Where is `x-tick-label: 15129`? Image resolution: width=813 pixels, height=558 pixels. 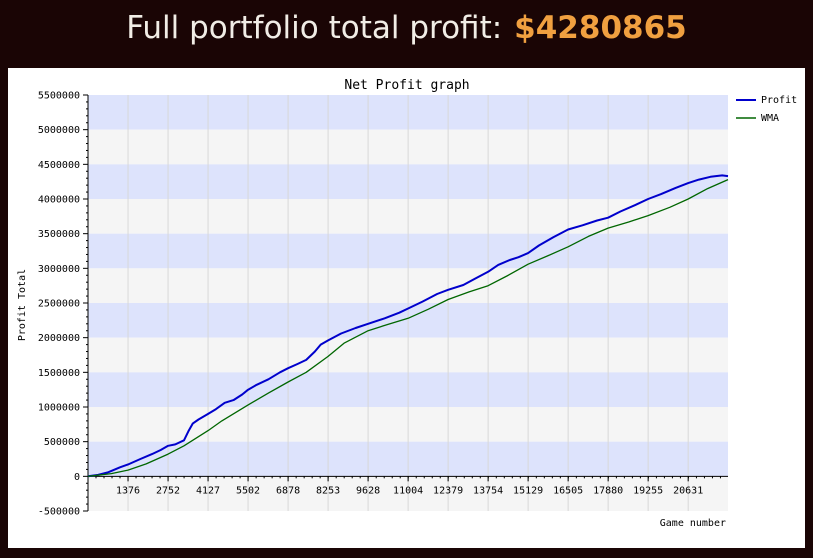 x-tick-label: 15129 is located at coordinates (528, 490).